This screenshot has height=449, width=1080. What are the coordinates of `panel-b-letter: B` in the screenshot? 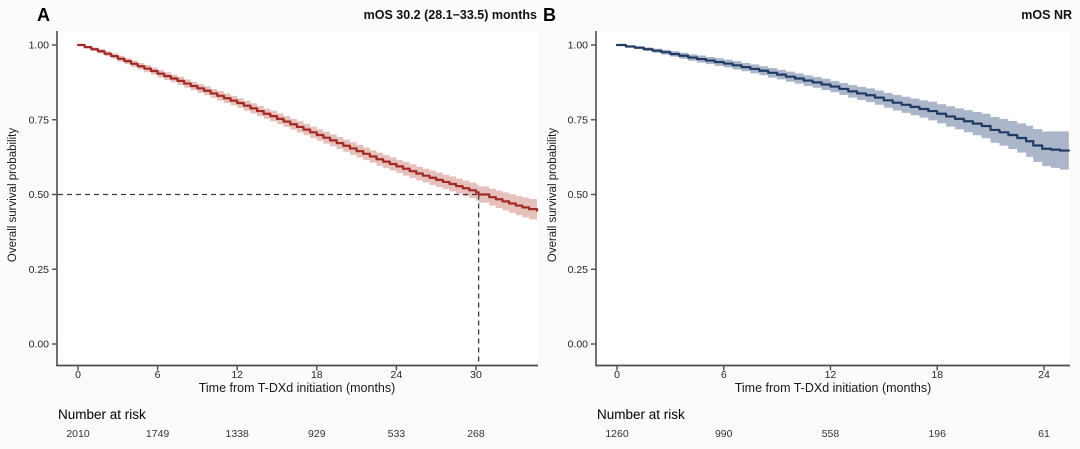 It's located at (549, 15).